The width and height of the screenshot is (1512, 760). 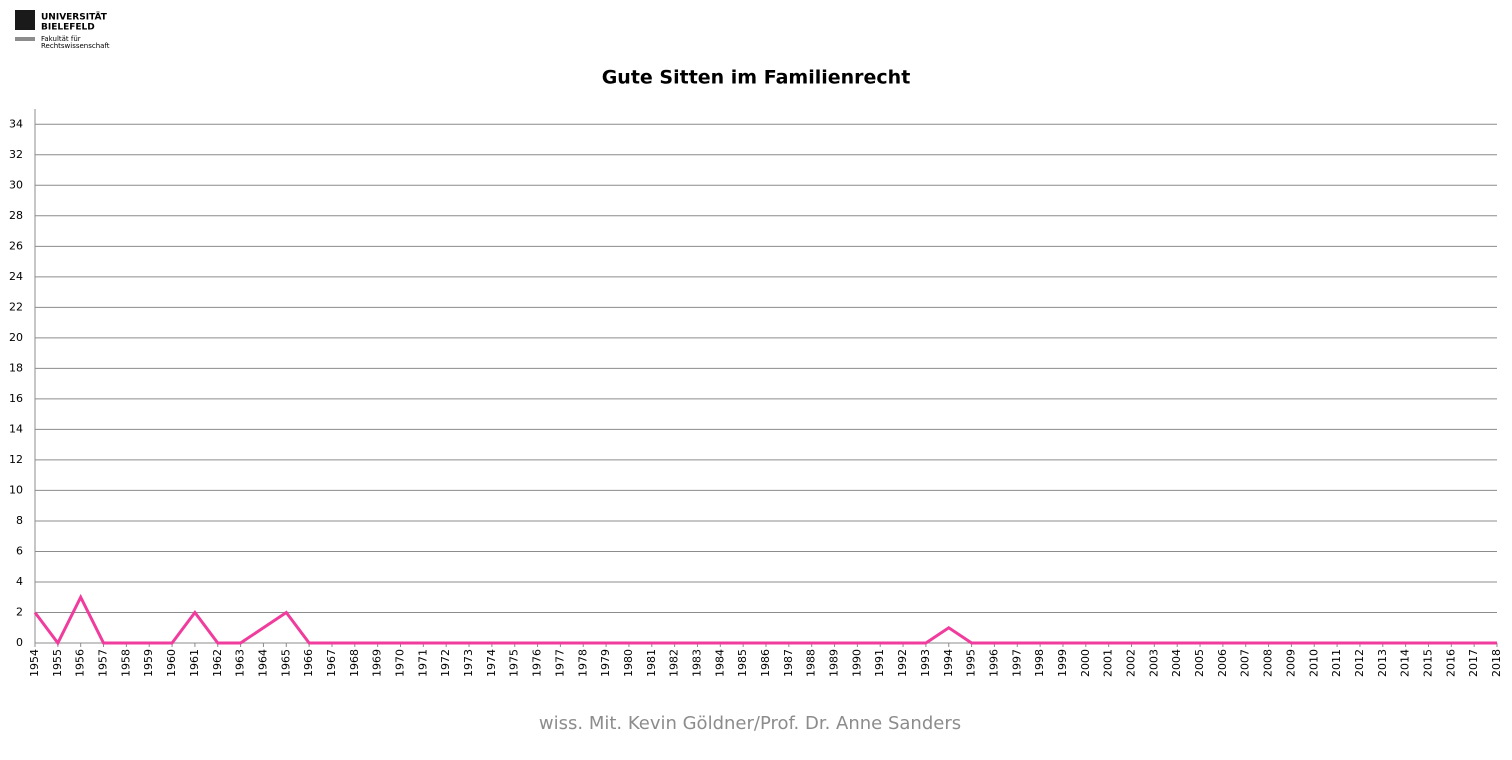 I want to click on x-tick-label: 1989, so click(x=834, y=663).